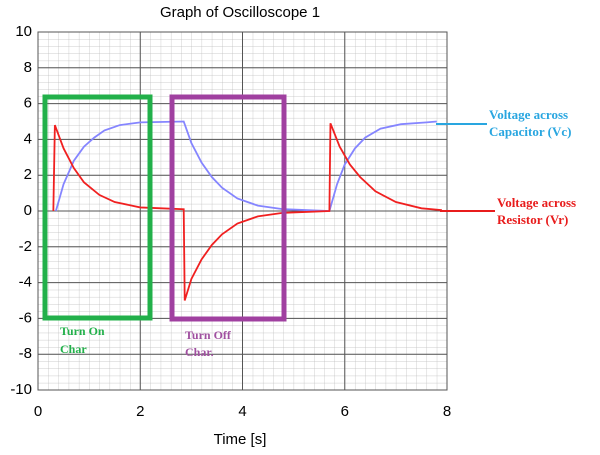 The image size is (600, 455). Describe the element at coordinates (345, 411) in the screenshot. I see `x-tick-label: 6` at that location.